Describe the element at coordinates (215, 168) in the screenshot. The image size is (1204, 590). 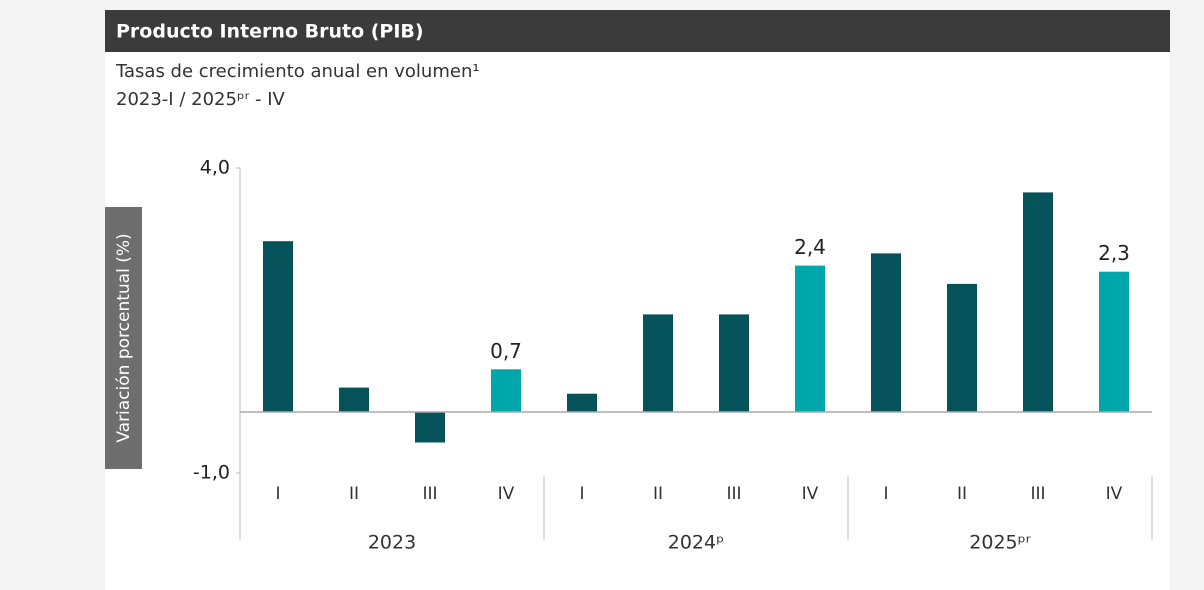
I see `y-tick-label: 4,0` at that location.